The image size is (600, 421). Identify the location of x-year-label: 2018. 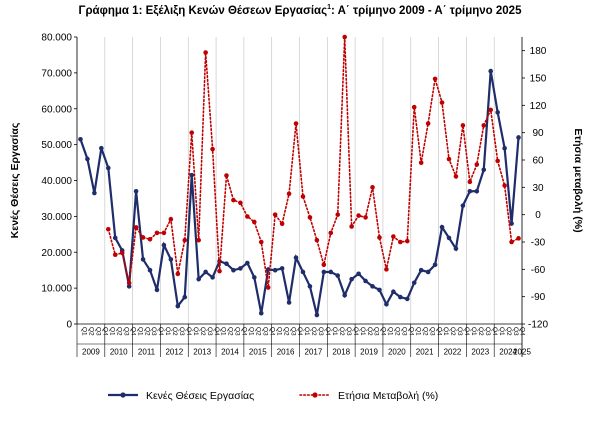
(341, 352).